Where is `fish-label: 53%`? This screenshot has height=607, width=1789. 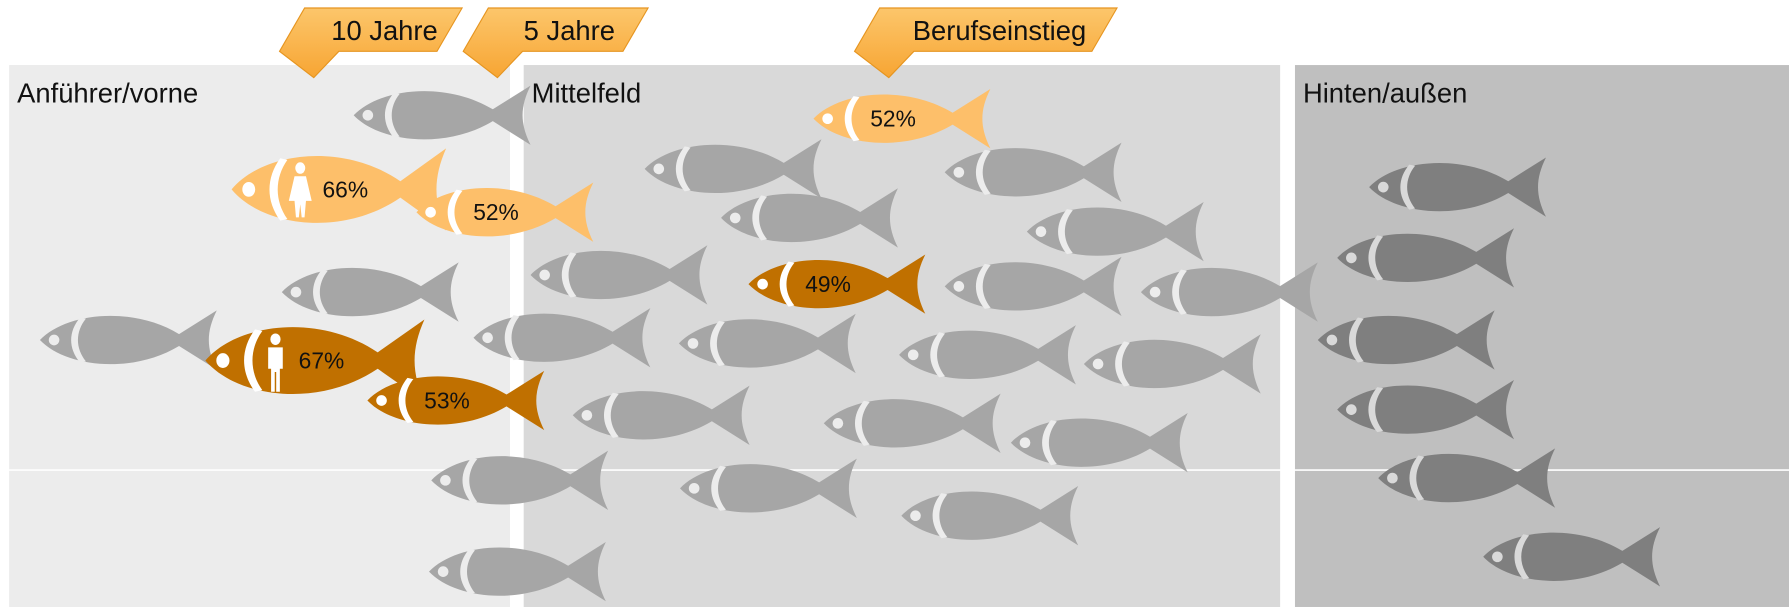 fish-label: 53% is located at coordinates (447, 400).